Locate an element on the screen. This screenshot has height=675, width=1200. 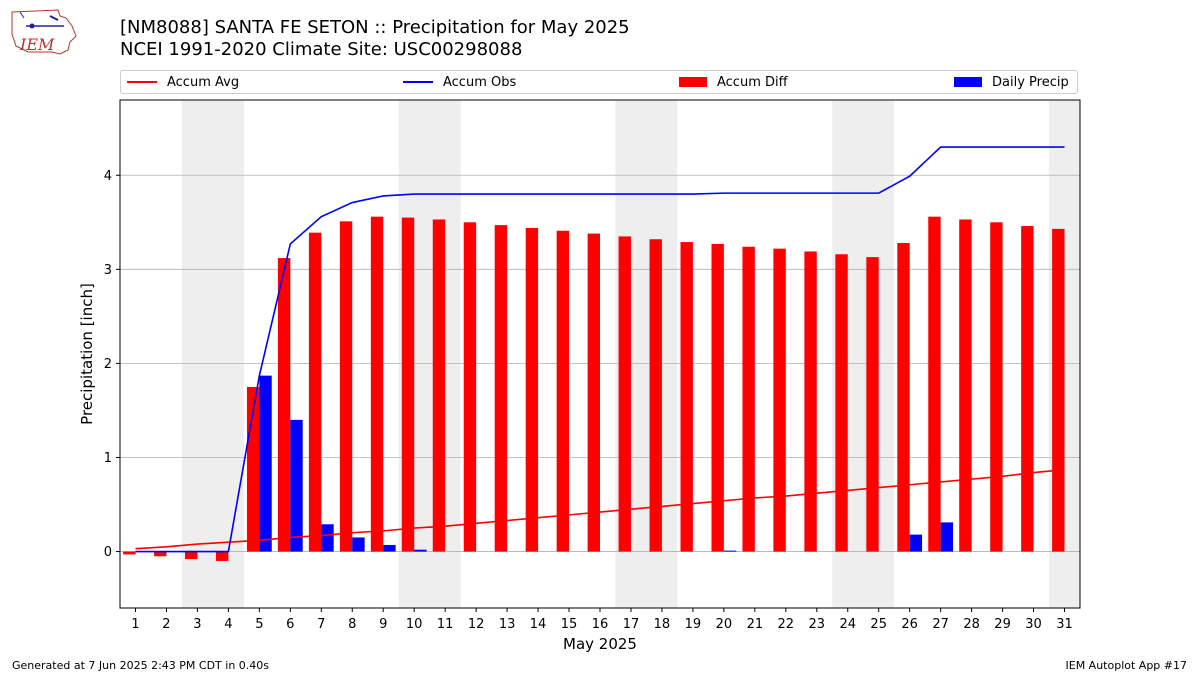
y-axis-label: Precipitation [inch] is located at coordinates (87, 354).